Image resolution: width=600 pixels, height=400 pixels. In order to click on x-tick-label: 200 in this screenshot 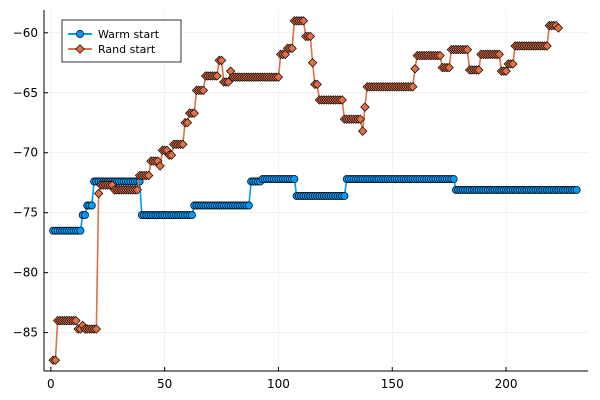, I will do `click(506, 384)`.